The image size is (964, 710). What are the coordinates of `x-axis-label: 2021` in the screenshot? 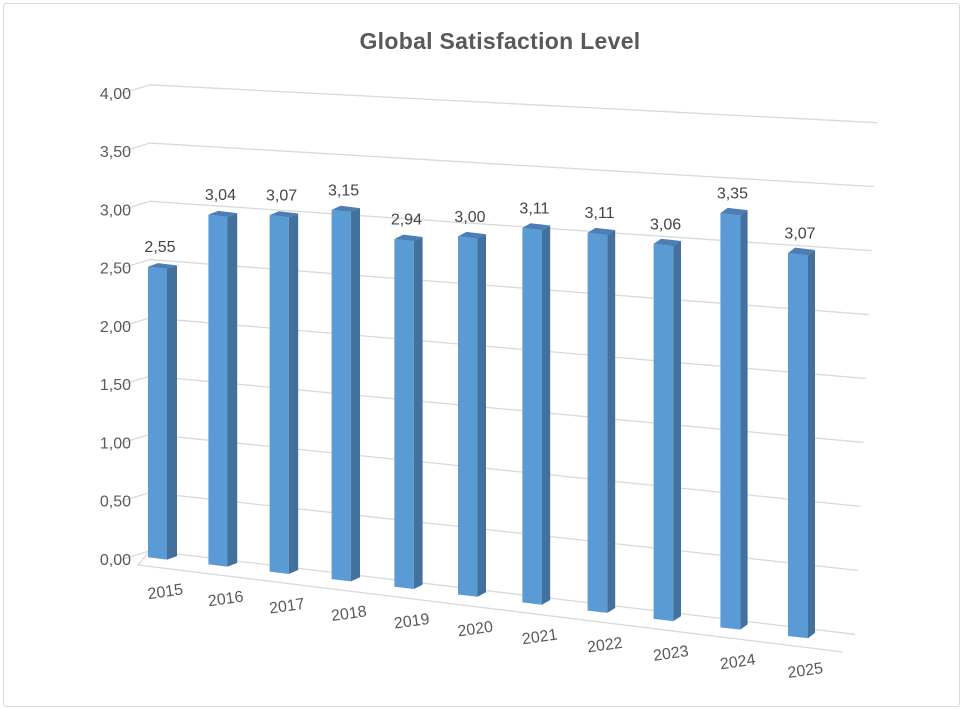 It's located at (540, 638).